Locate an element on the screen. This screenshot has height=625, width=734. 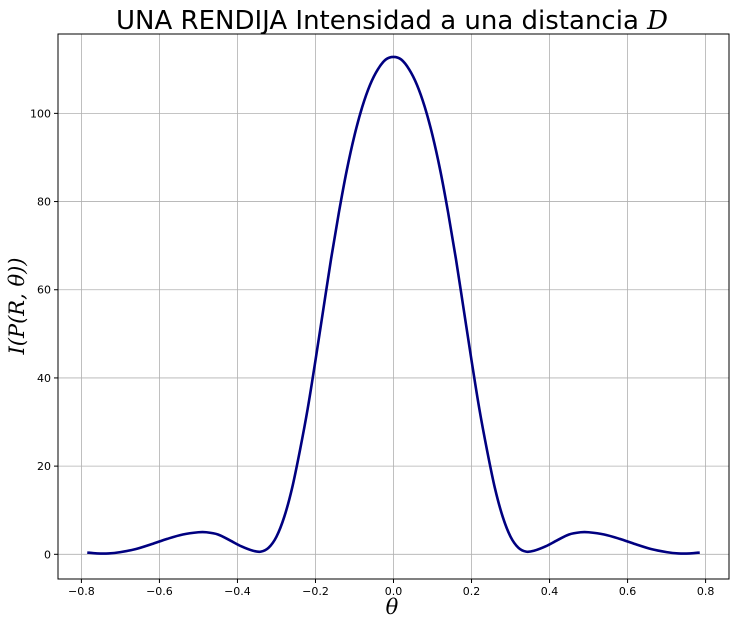
y-tick-label: 100 is located at coordinates (40, 113).